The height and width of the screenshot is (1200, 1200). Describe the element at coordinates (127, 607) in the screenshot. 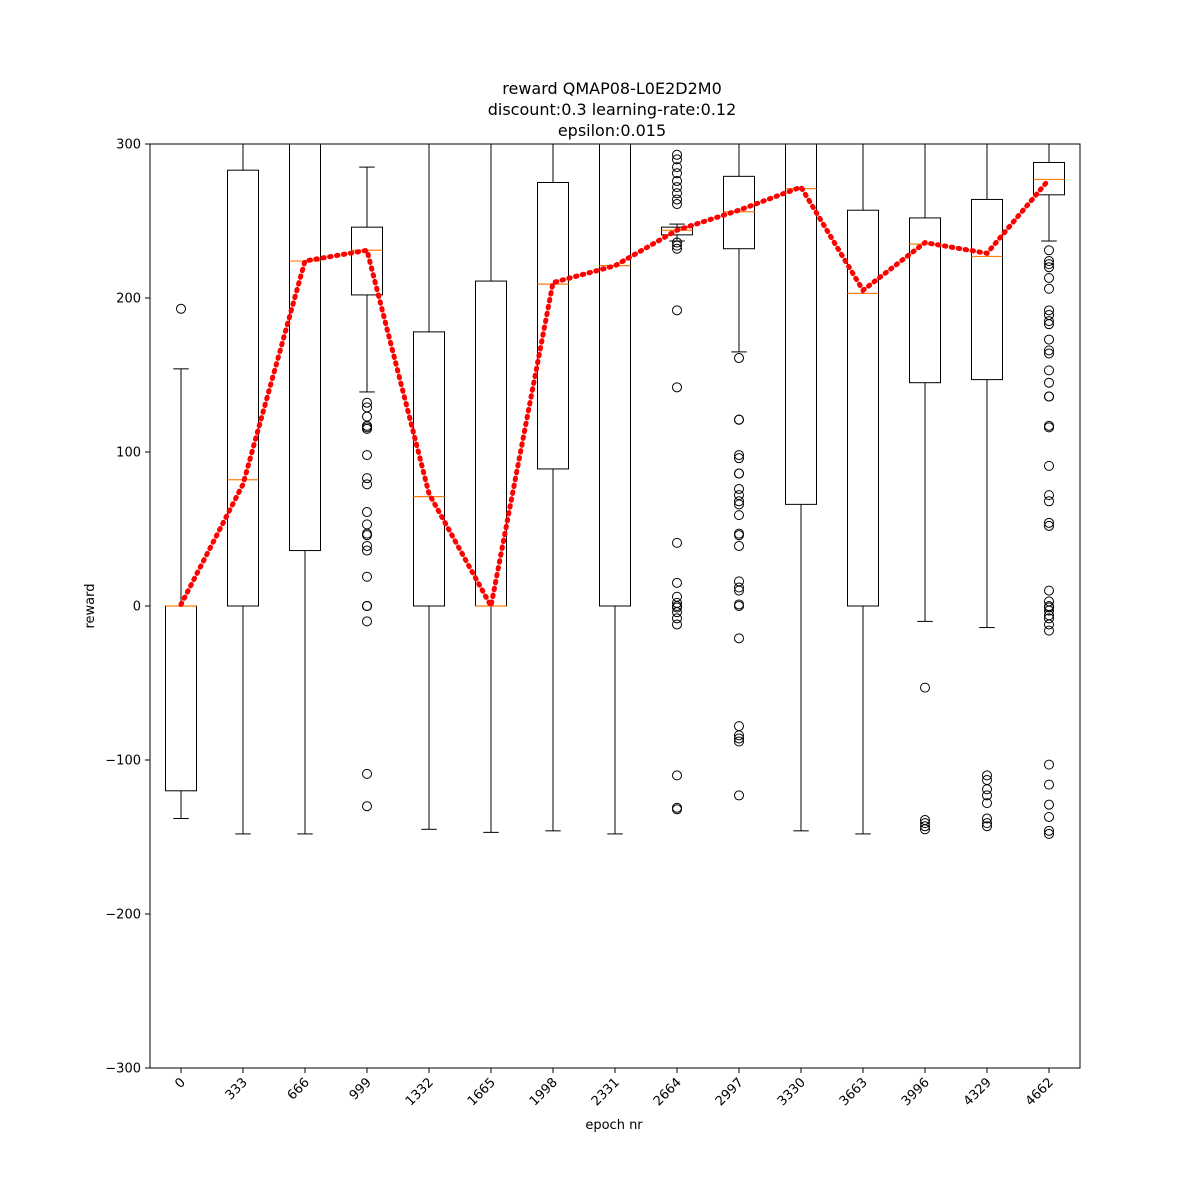

I see `y-axis: 300 200 100 0 −100 −200 −300` at that location.